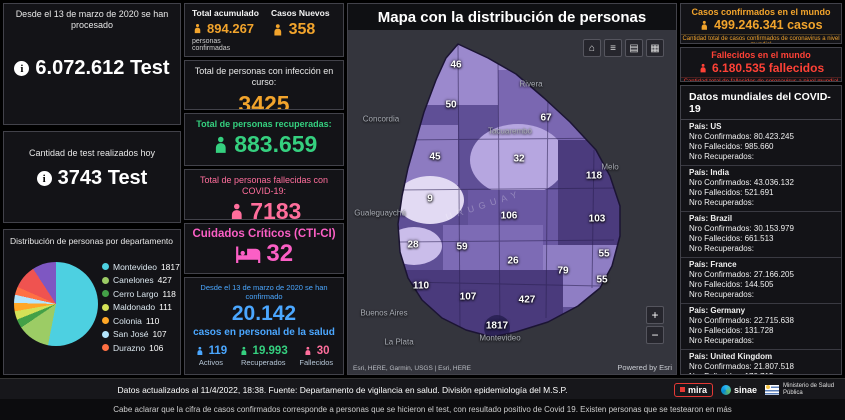 Image resolution: width=845 pixels, height=420 pixels. I want to click on uruguay-flag-icon, so click(772, 389).